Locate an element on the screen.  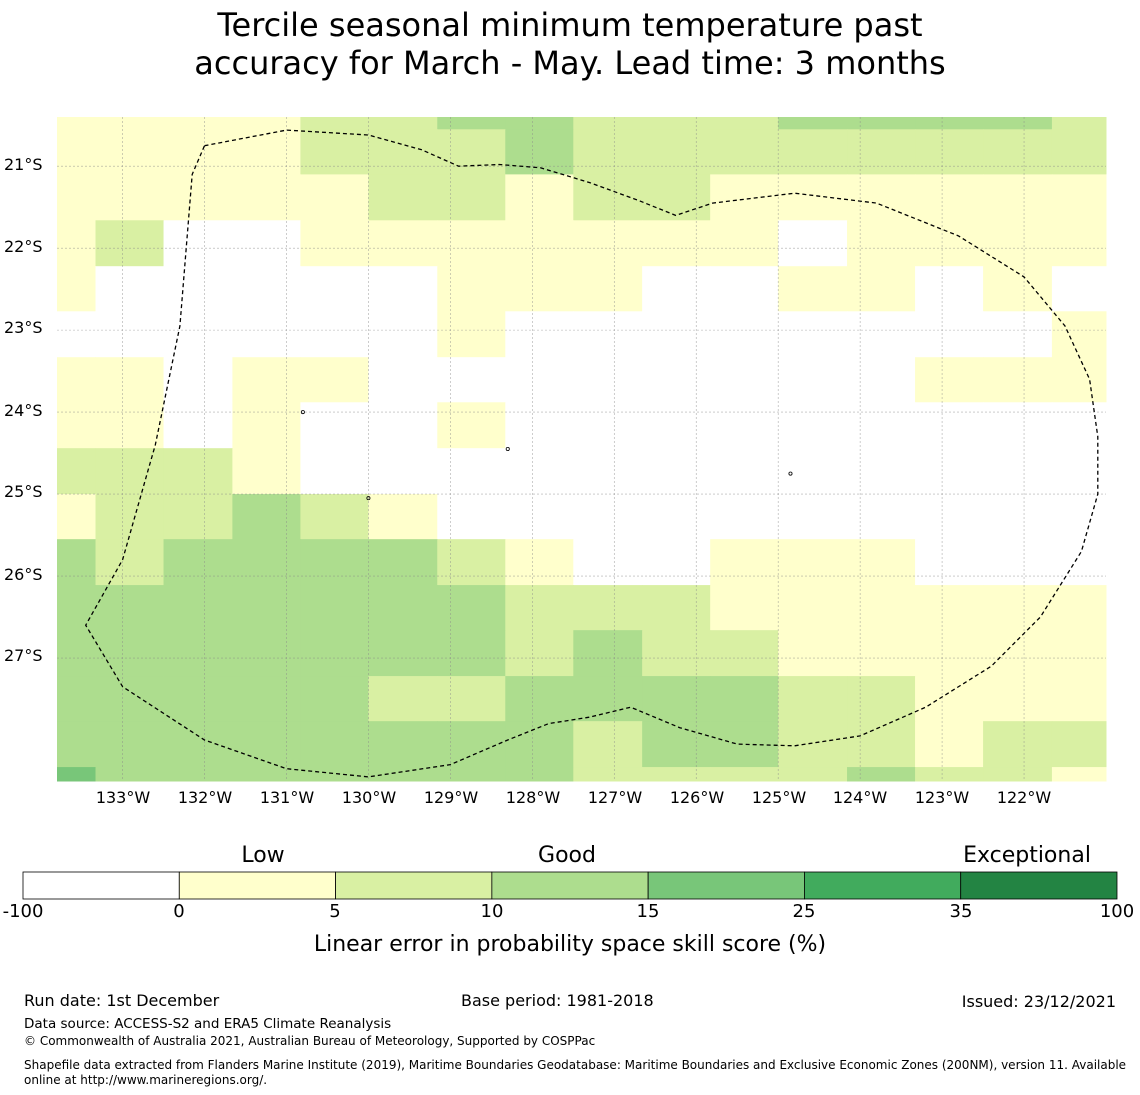
island-markers is located at coordinates (546, 455).